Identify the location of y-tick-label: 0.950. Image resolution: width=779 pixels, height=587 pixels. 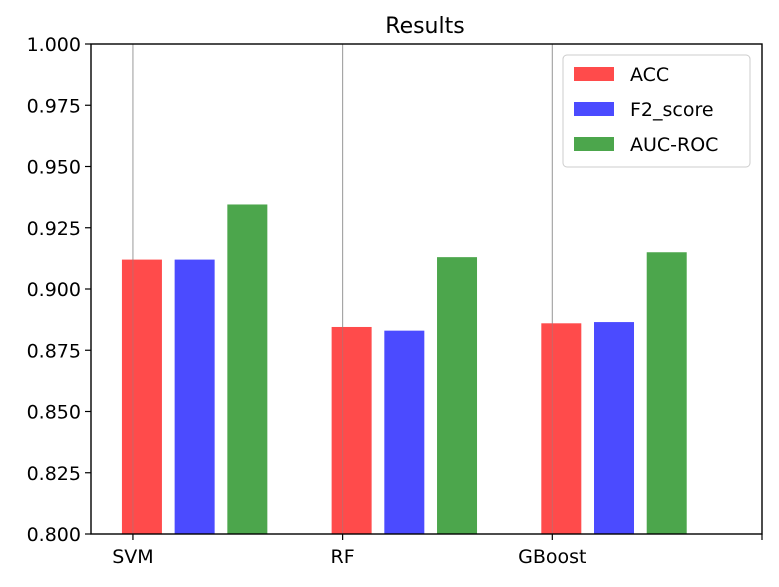
(54, 168).